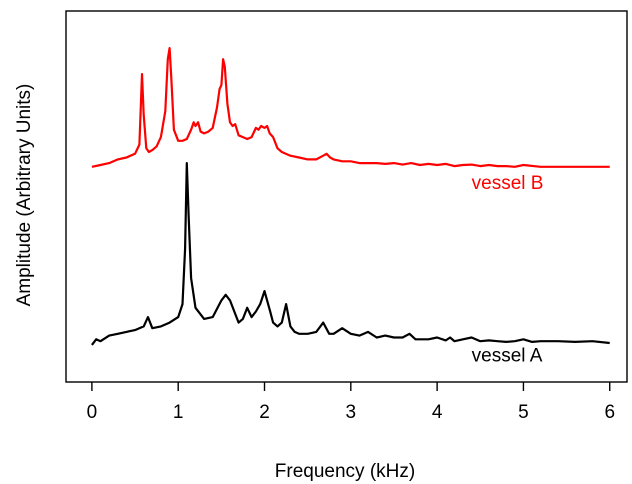  Describe the element at coordinates (345, 471) in the screenshot. I see `x-axis-label: Frequency (kHz)` at that location.